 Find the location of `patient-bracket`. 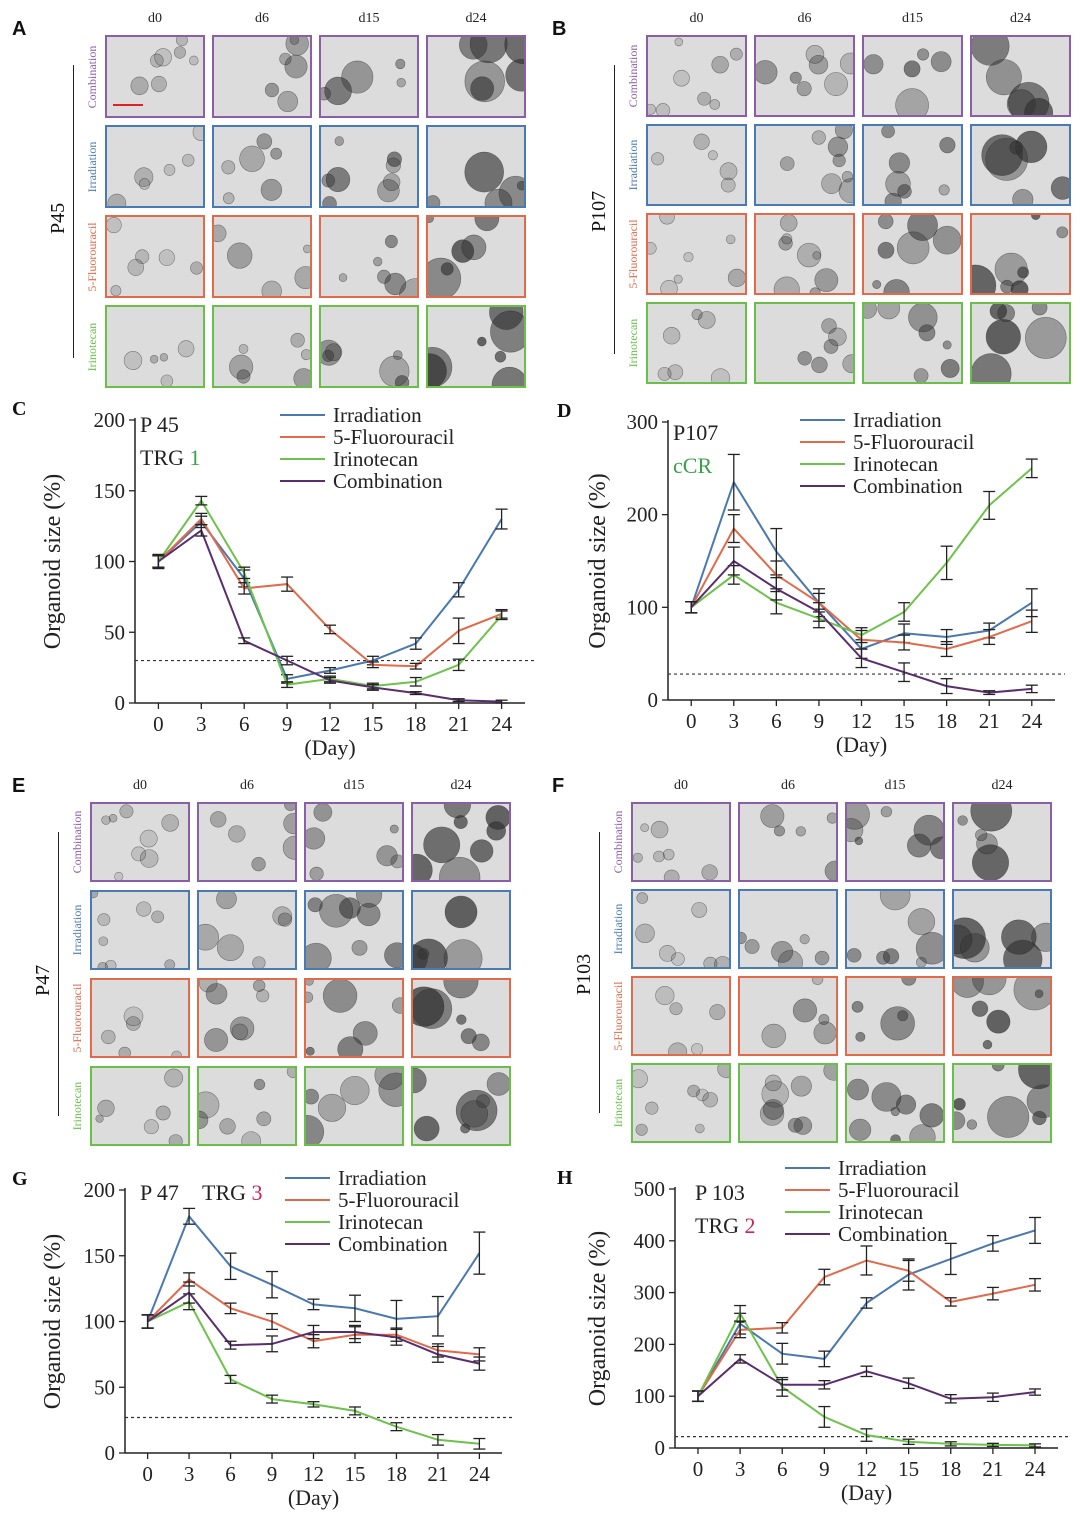

patient-bracket is located at coordinates (73, 211).